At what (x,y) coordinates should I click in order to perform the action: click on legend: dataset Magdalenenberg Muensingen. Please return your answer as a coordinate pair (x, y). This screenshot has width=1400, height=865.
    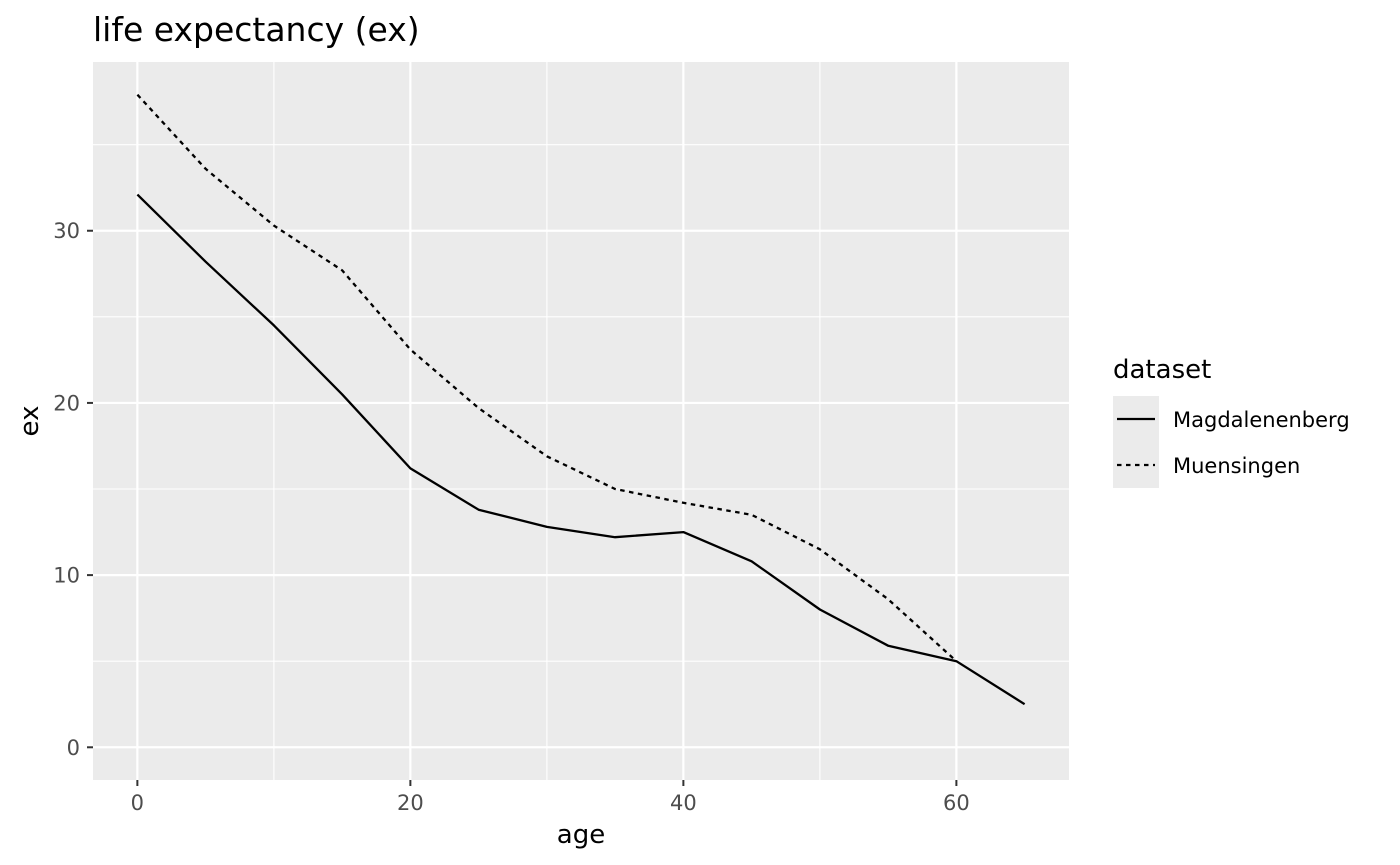
    Looking at the image, I should click on (1231, 421).